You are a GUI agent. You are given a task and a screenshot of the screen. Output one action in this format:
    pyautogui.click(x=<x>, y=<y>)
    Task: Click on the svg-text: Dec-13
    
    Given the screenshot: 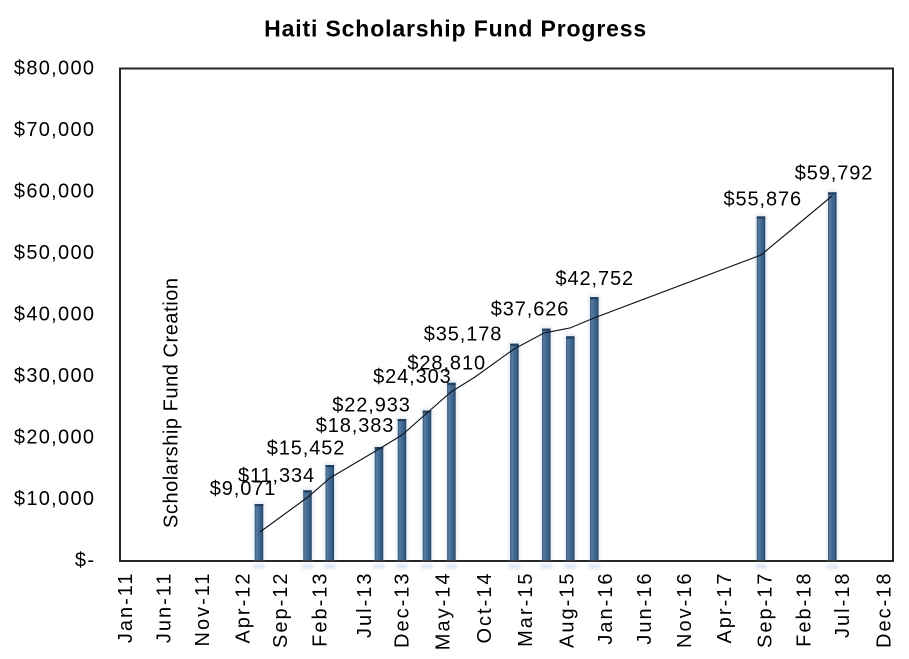 What is the action you would take?
    pyautogui.click(x=403, y=610)
    